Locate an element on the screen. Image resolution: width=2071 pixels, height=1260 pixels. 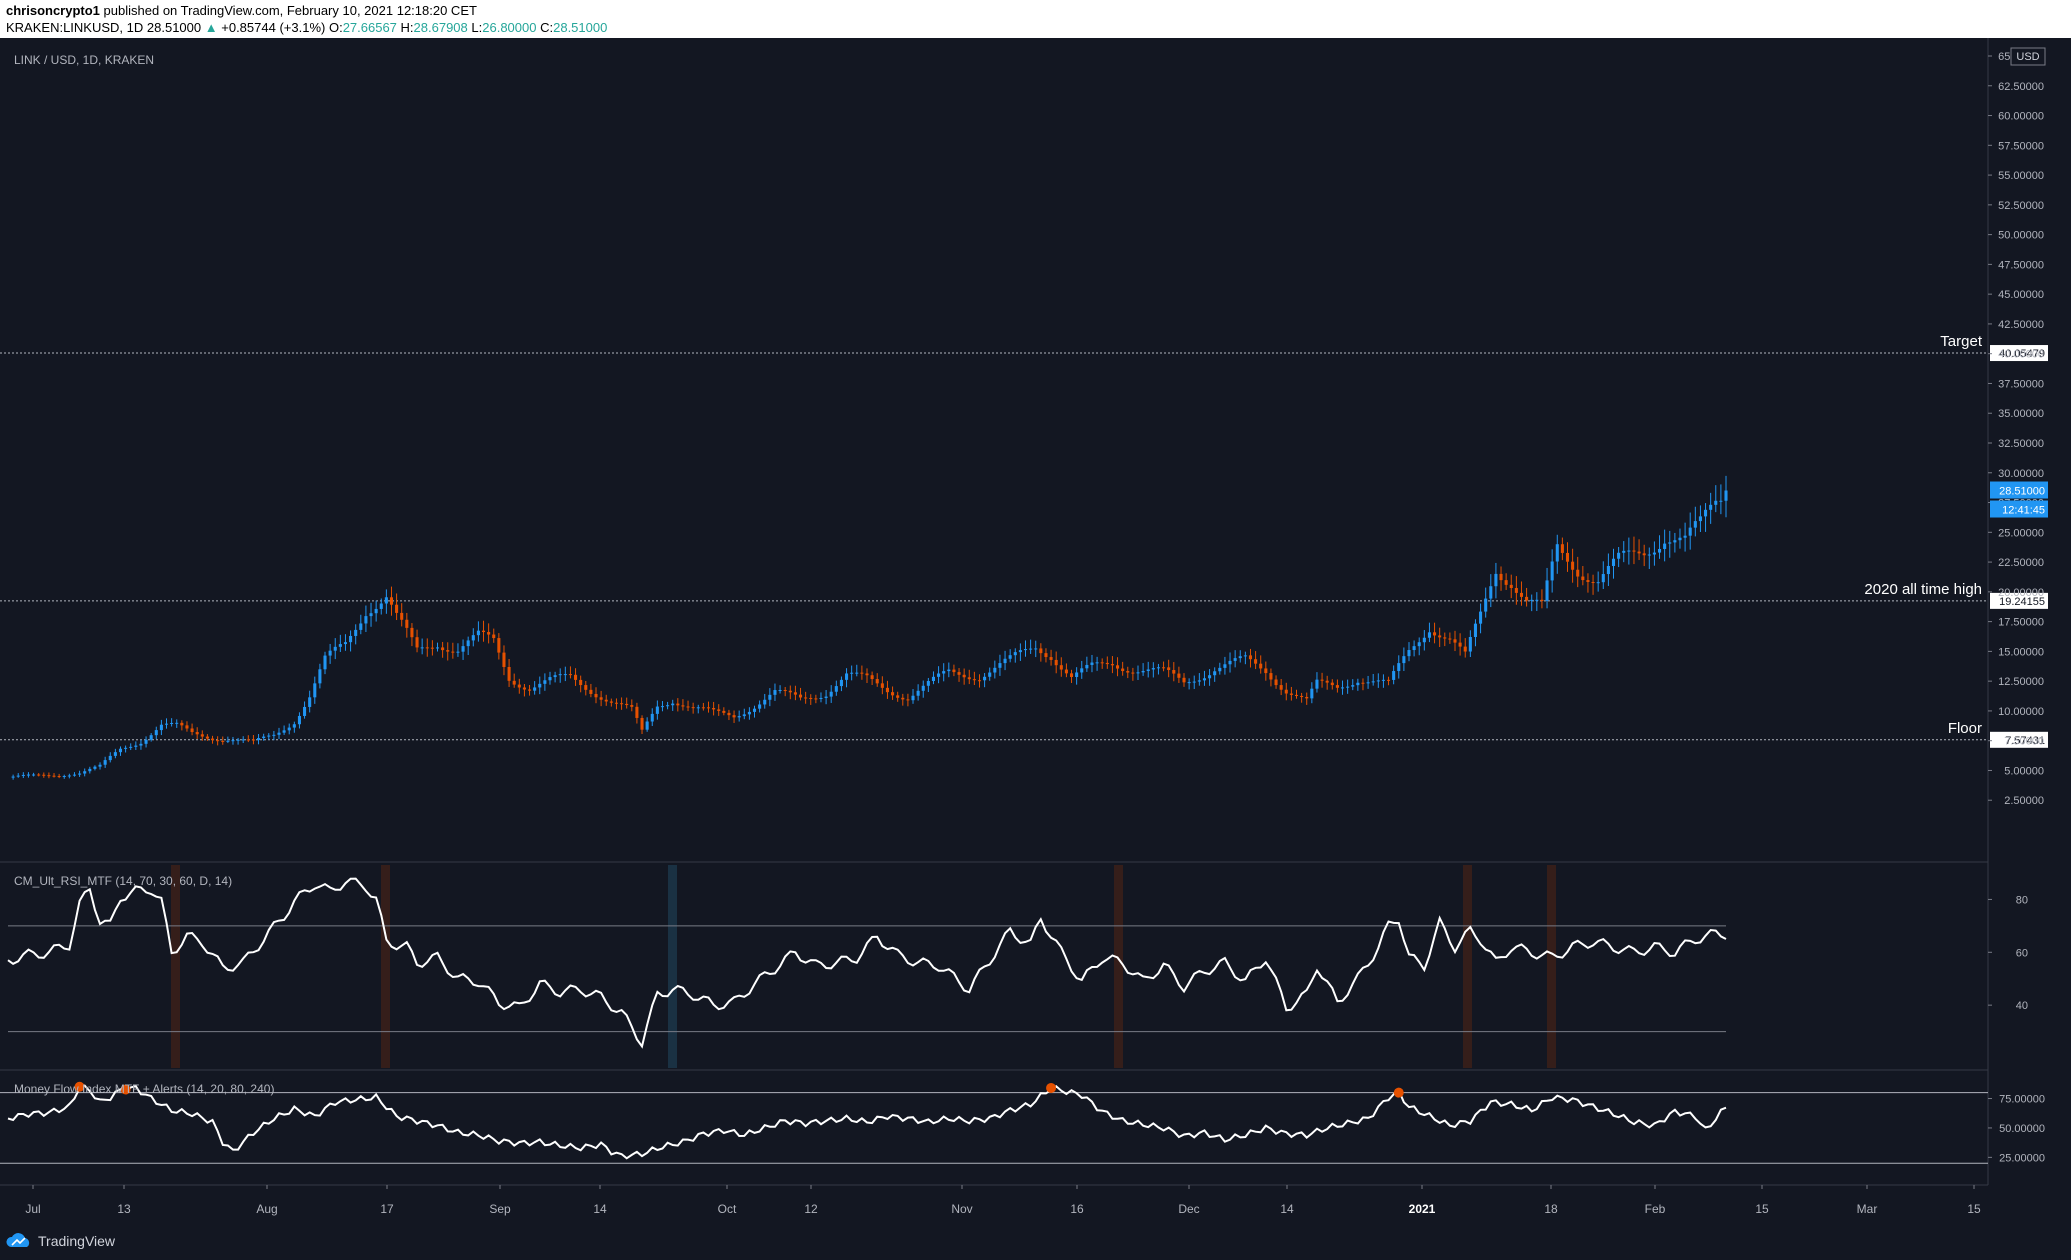
countdown-label: 12:41:45 is located at coordinates (2023, 511).